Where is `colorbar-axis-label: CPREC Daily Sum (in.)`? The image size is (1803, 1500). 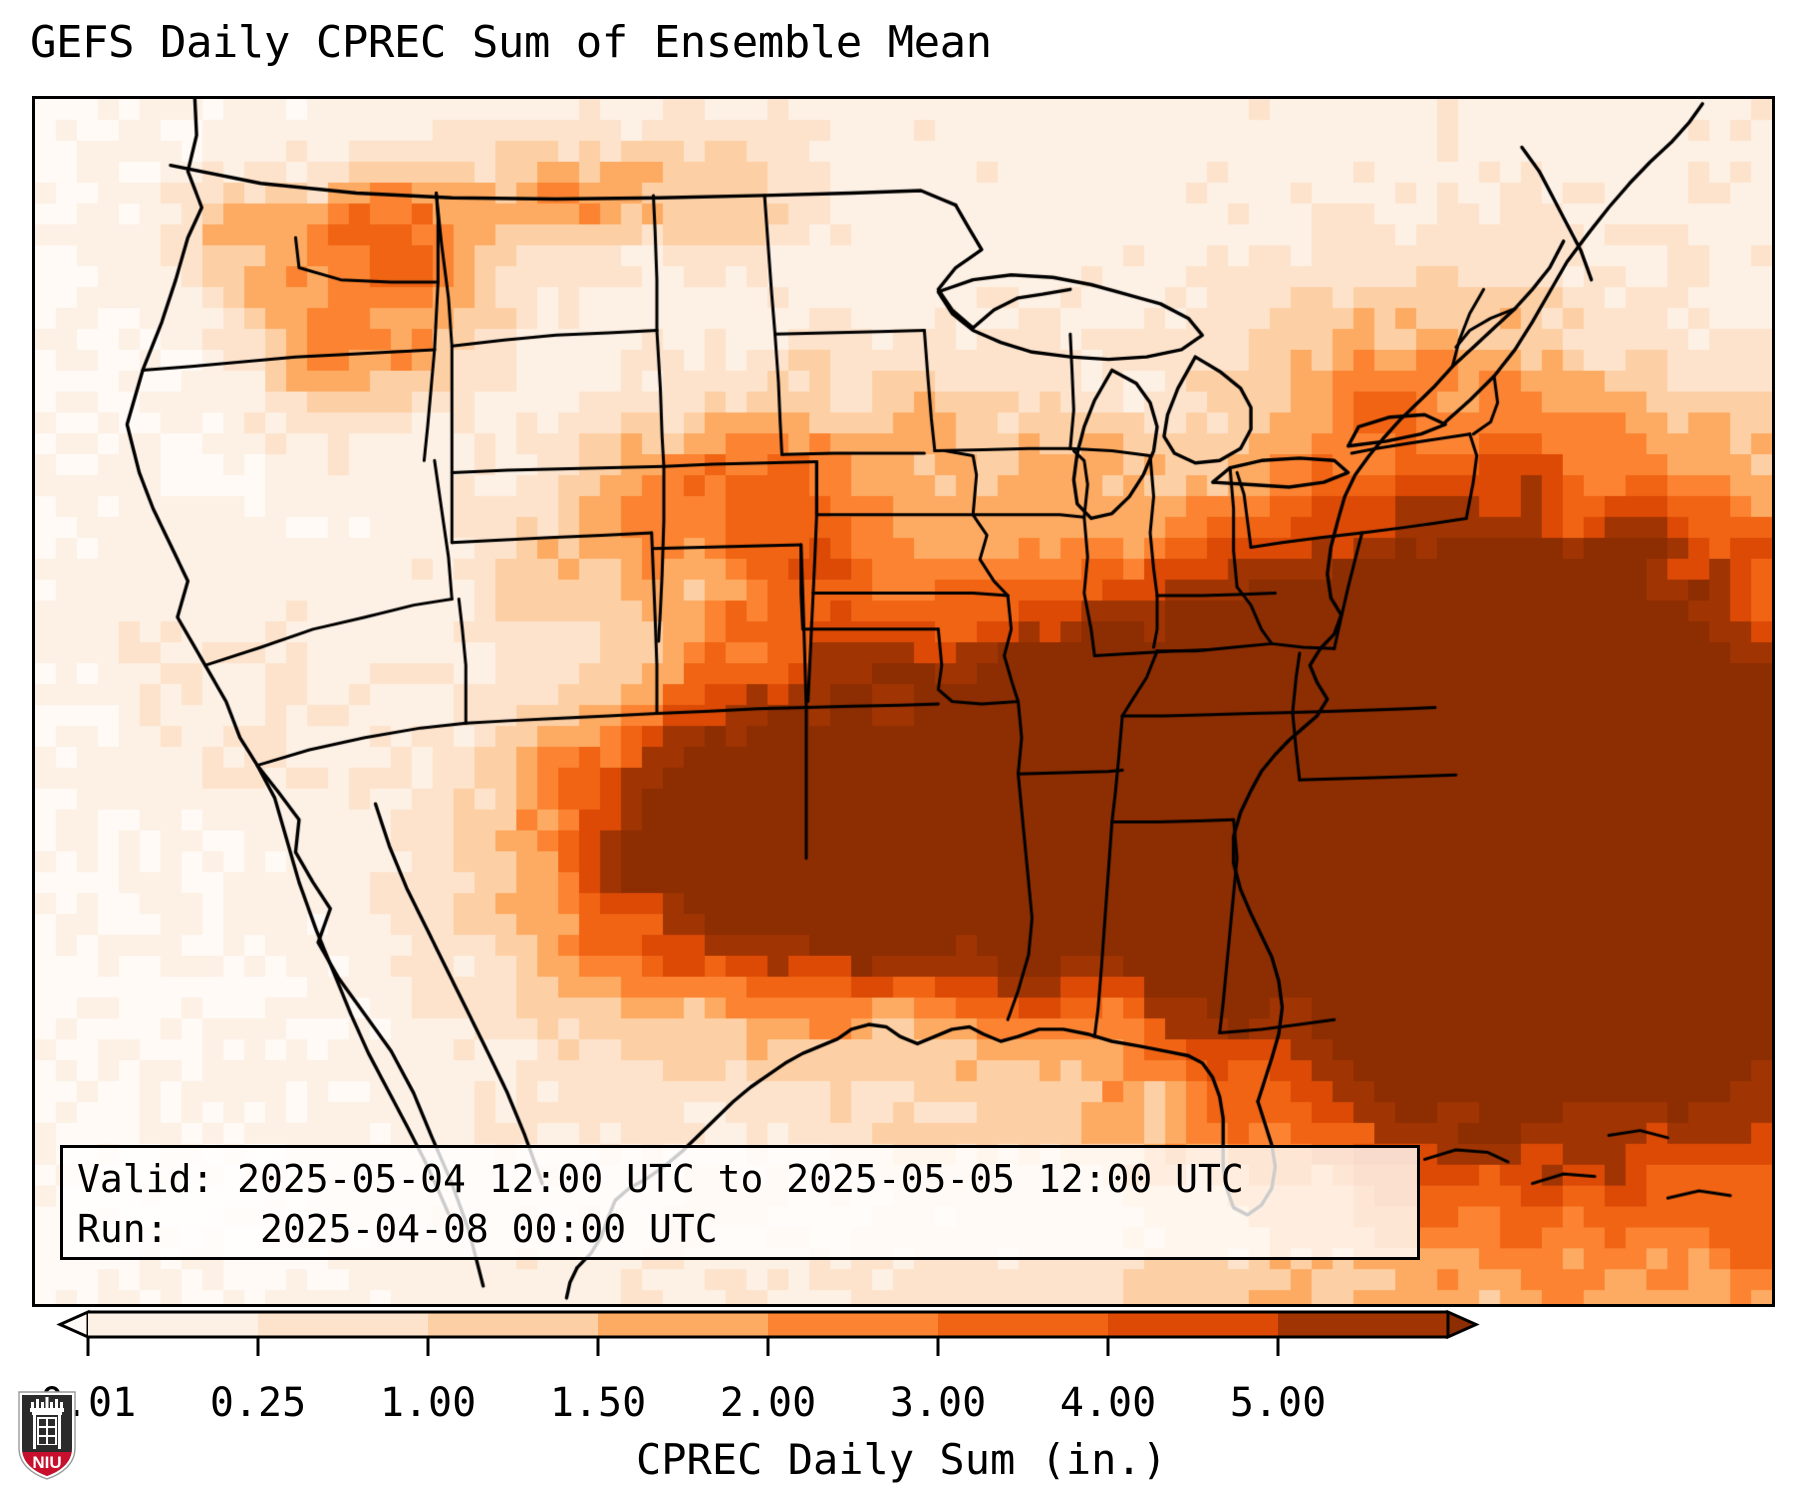
colorbar-axis-label: CPREC Daily Sum (in.) is located at coordinates (901, 1459).